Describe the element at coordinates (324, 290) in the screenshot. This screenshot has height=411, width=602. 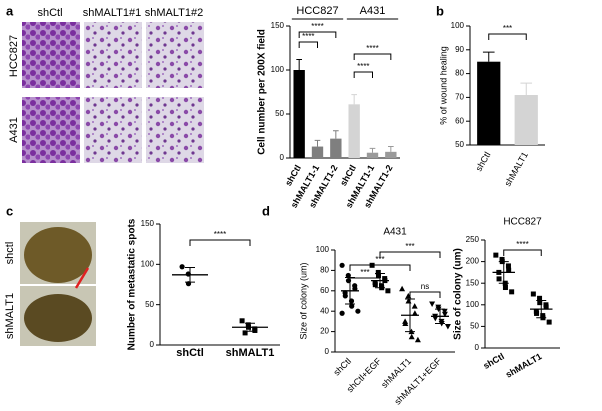
I see `y-tick-label: 60` at that location.